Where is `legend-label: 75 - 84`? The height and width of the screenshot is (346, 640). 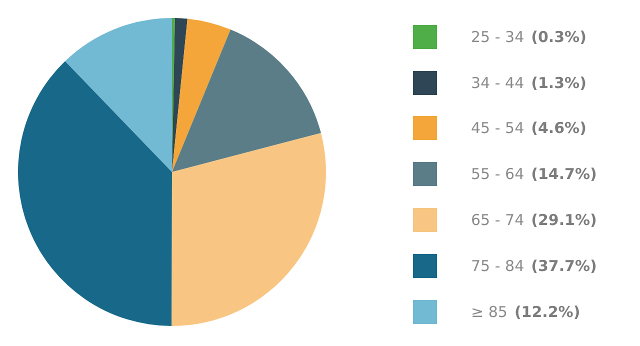 legend-label: 75 - 84 is located at coordinates (497, 265).